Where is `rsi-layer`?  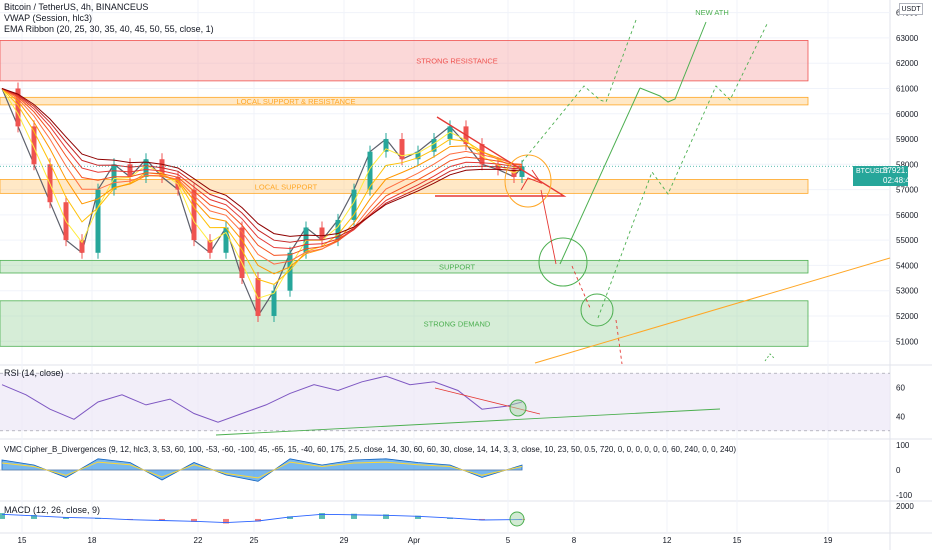
rsi-layer is located at coordinates (445, 404).